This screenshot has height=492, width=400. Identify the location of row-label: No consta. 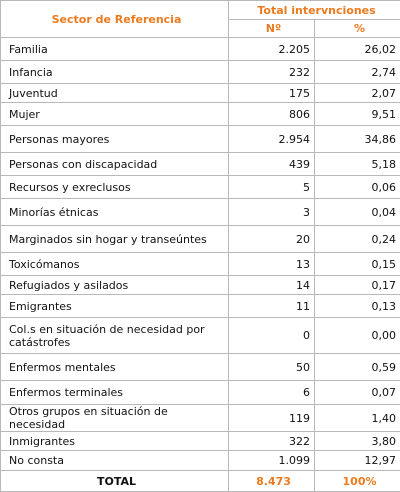
(115, 461).